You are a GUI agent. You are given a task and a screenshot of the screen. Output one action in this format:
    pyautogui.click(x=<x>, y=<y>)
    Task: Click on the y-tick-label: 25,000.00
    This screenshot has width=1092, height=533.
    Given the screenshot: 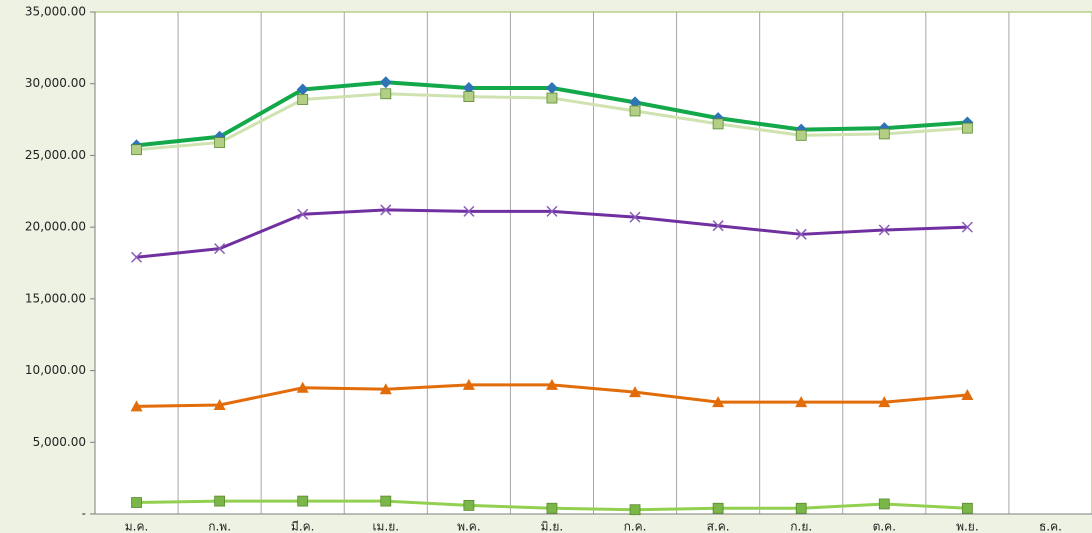 What is the action you would take?
    pyautogui.click(x=55, y=155)
    